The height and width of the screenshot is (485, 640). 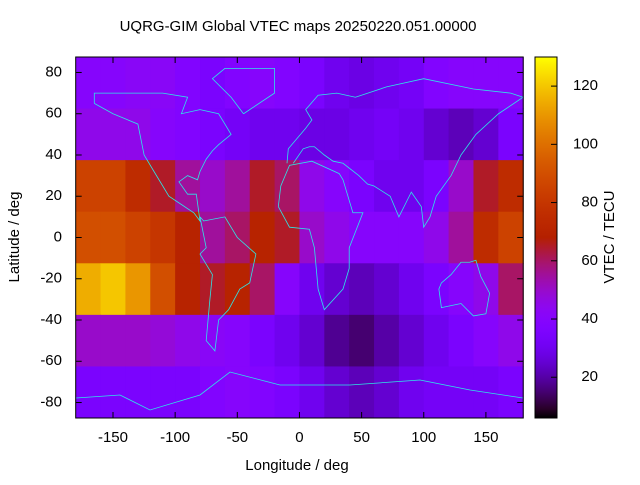 What do you see at coordinates (53, 113) in the screenshot?
I see `y-tick-label: 60` at bounding box center [53, 113].